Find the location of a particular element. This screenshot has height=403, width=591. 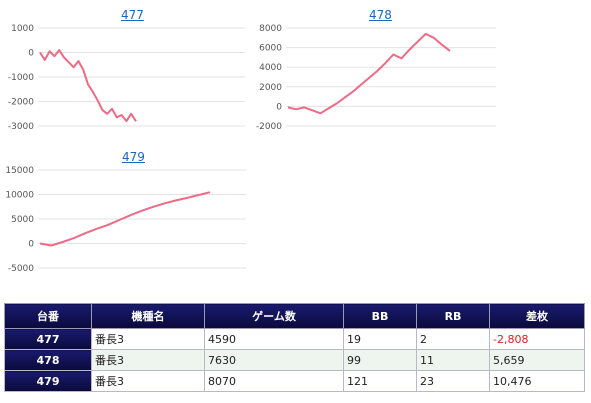

header-rb: RB is located at coordinates (453, 316).